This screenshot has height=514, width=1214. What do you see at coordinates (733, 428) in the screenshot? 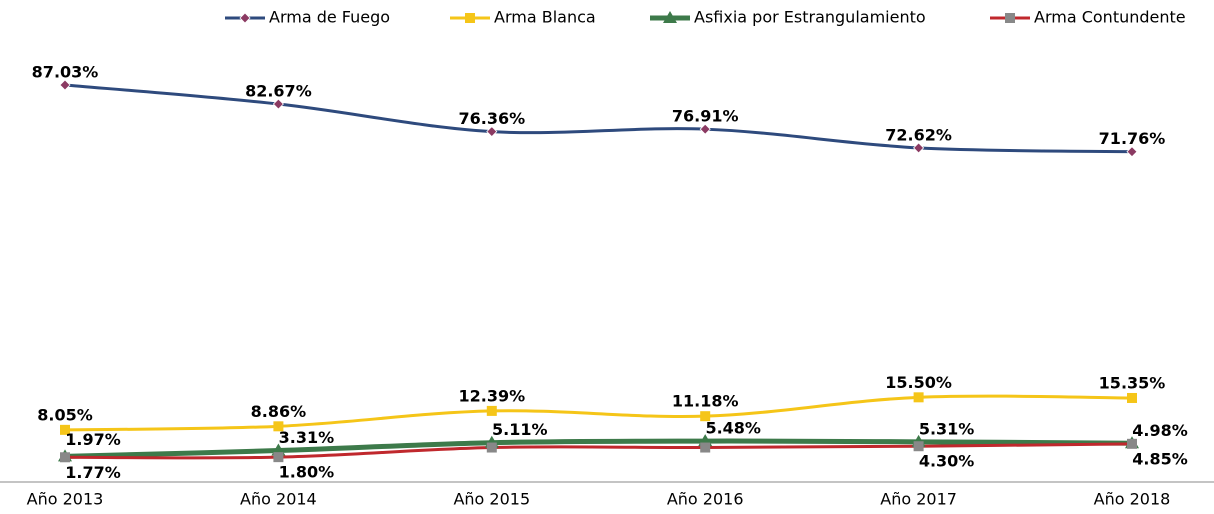
I see `data-label: 5.48%` at bounding box center [733, 428].